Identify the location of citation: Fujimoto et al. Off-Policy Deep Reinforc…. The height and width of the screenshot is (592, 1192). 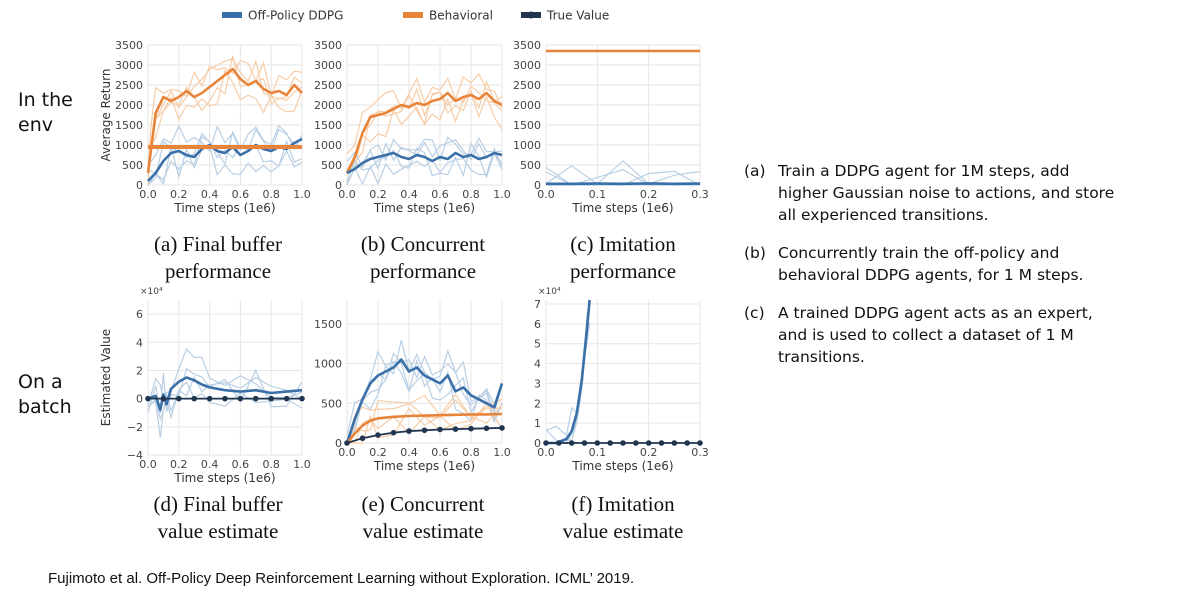
(341, 578).